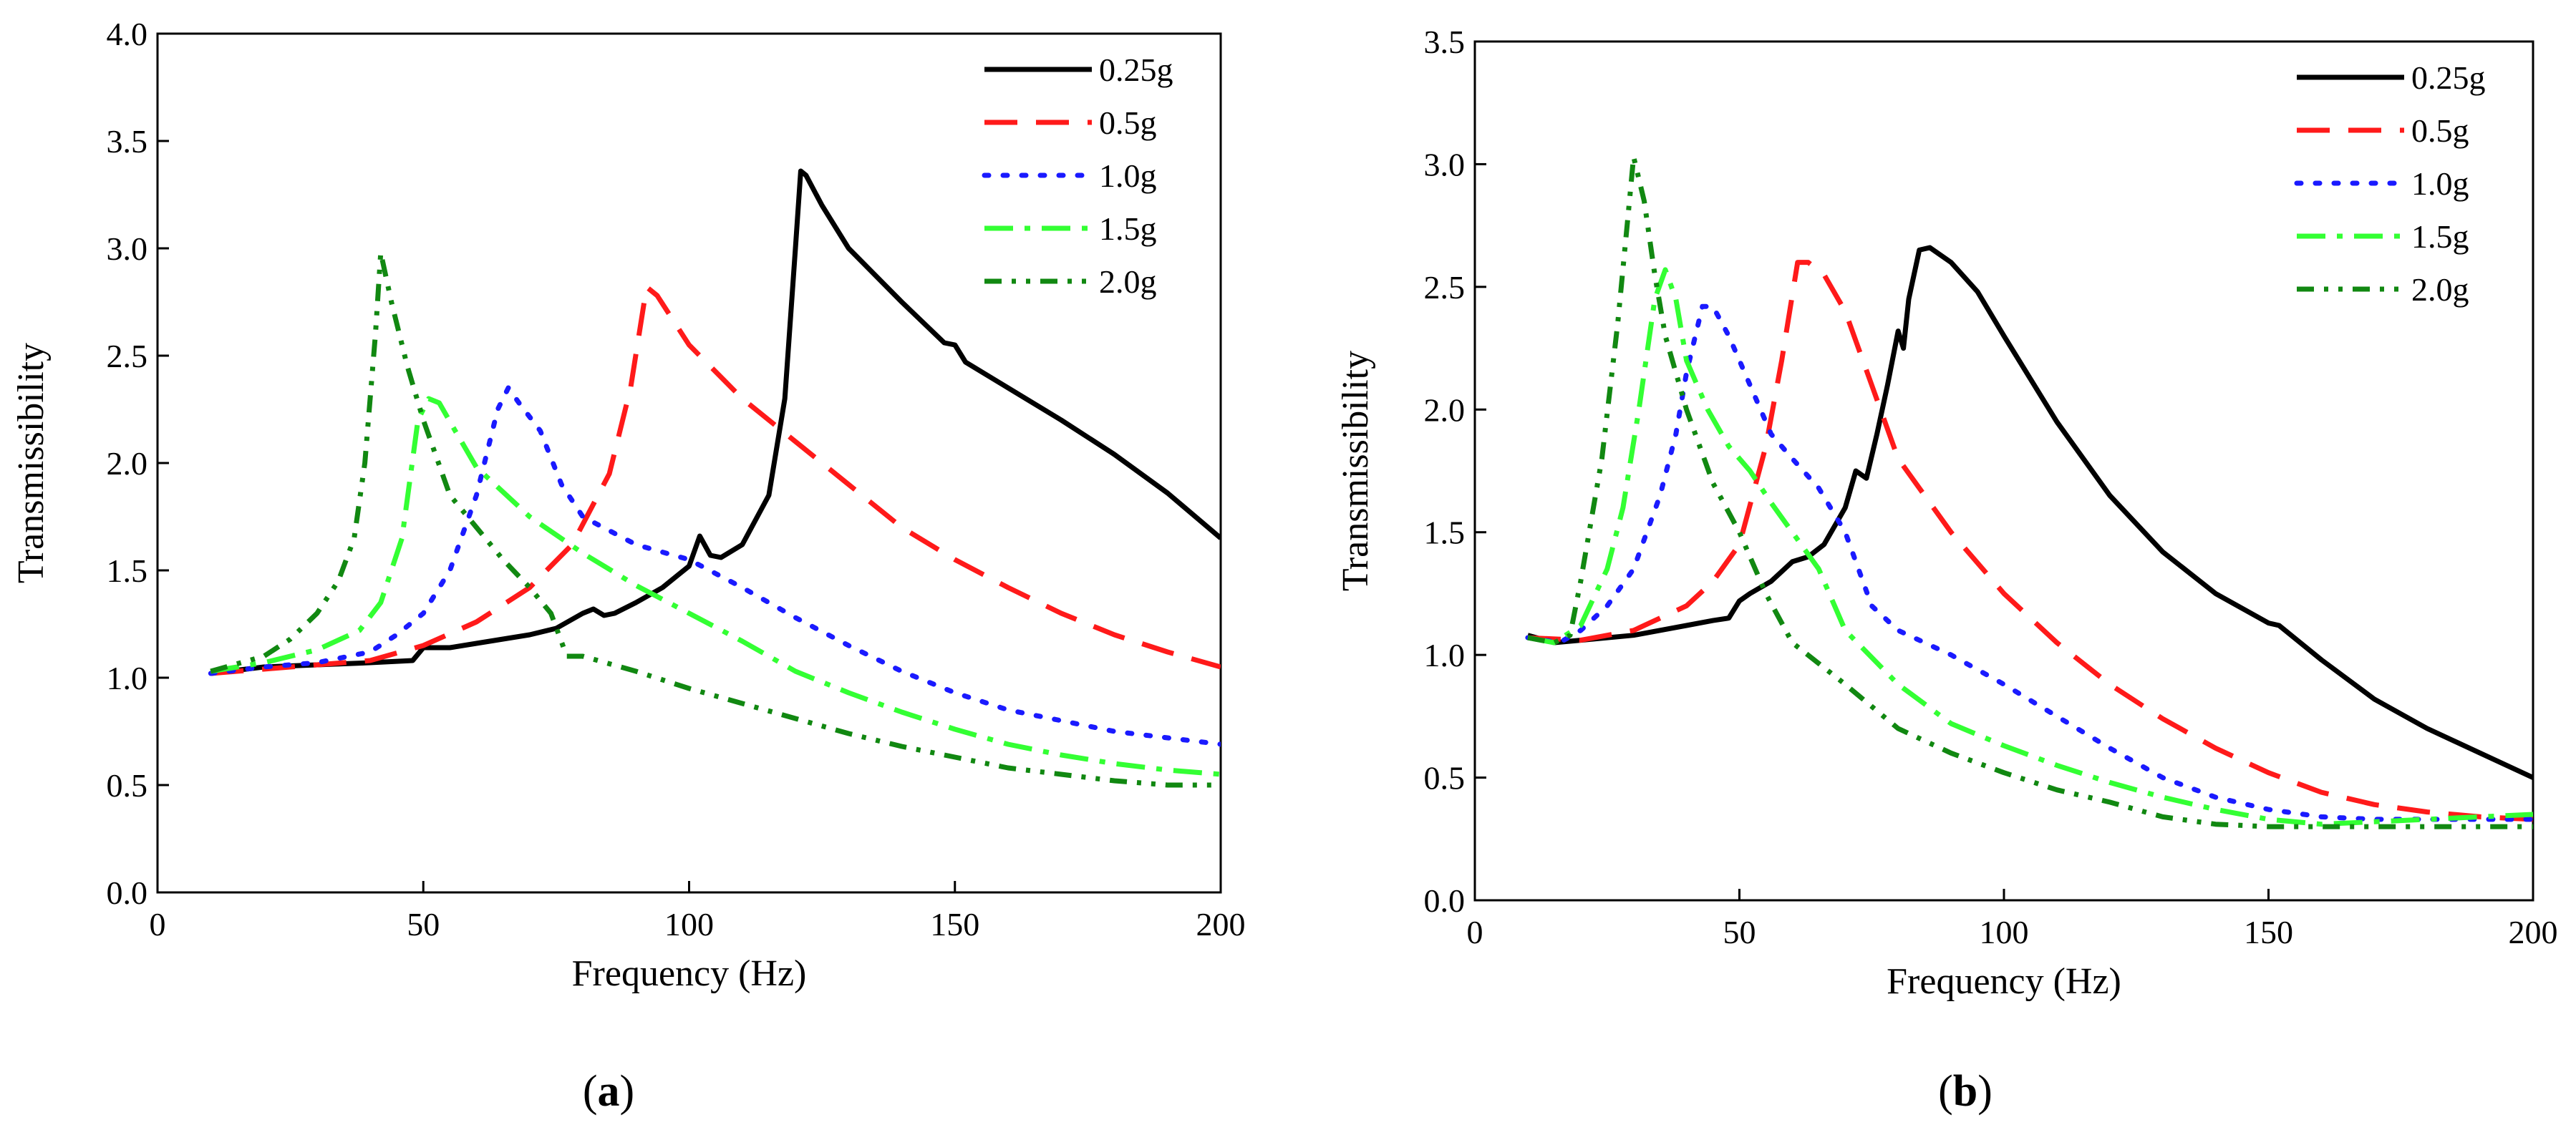  Describe the element at coordinates (127, 34) in the screenshot. I see `y-tick-label: 4.0` at that location.